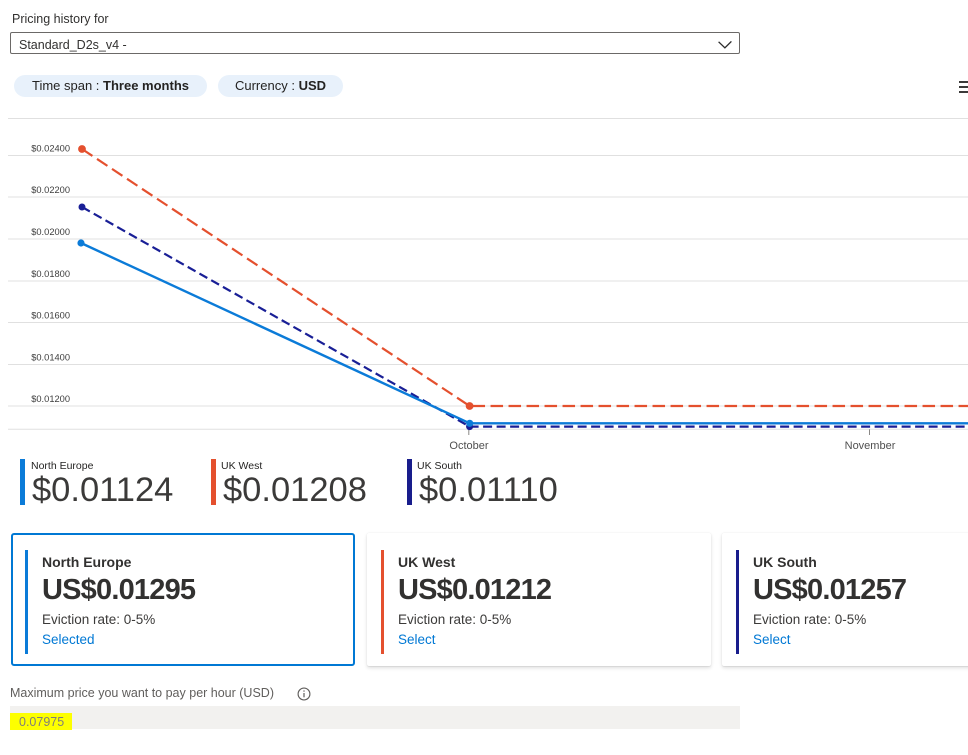 This screenshot has height=755, width=968. Describe the element at coordinates (468, 446) in the screenshot. I see `svg-text: October` at that location.